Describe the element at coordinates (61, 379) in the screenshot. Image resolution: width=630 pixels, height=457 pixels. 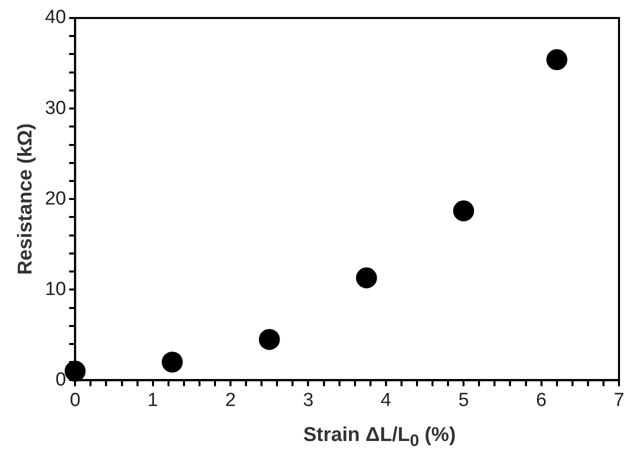
I see `y-tick-label: 0` at that location.